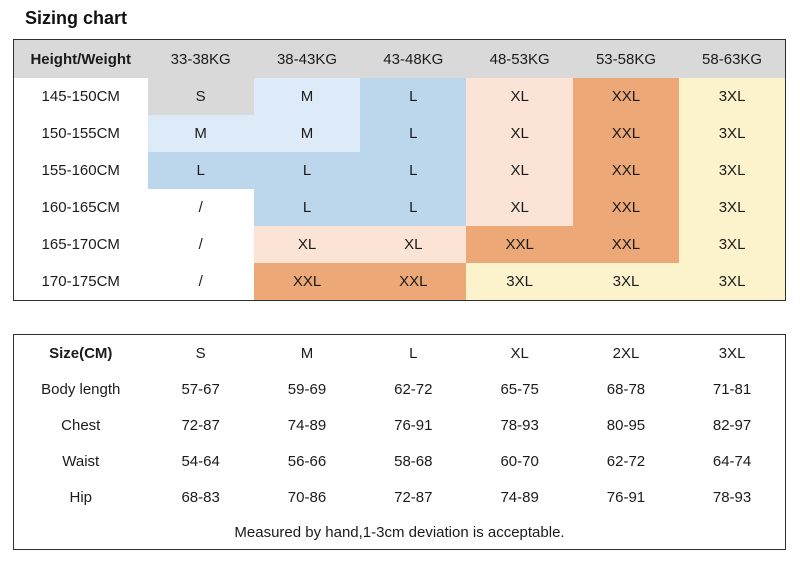  I want to click on column-header-size-cm: Size(CM), so click(80, 352).